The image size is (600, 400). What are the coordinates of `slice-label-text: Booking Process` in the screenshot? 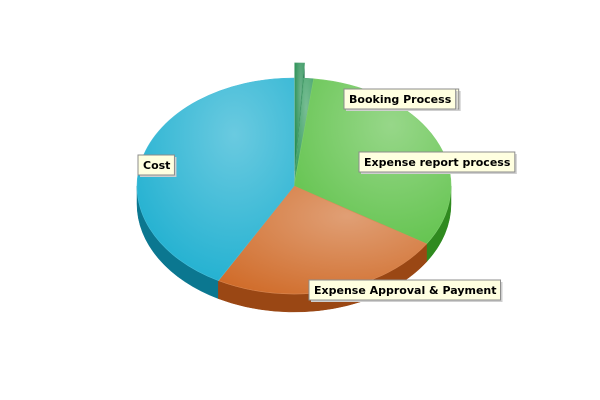 It's located at (400, 99).